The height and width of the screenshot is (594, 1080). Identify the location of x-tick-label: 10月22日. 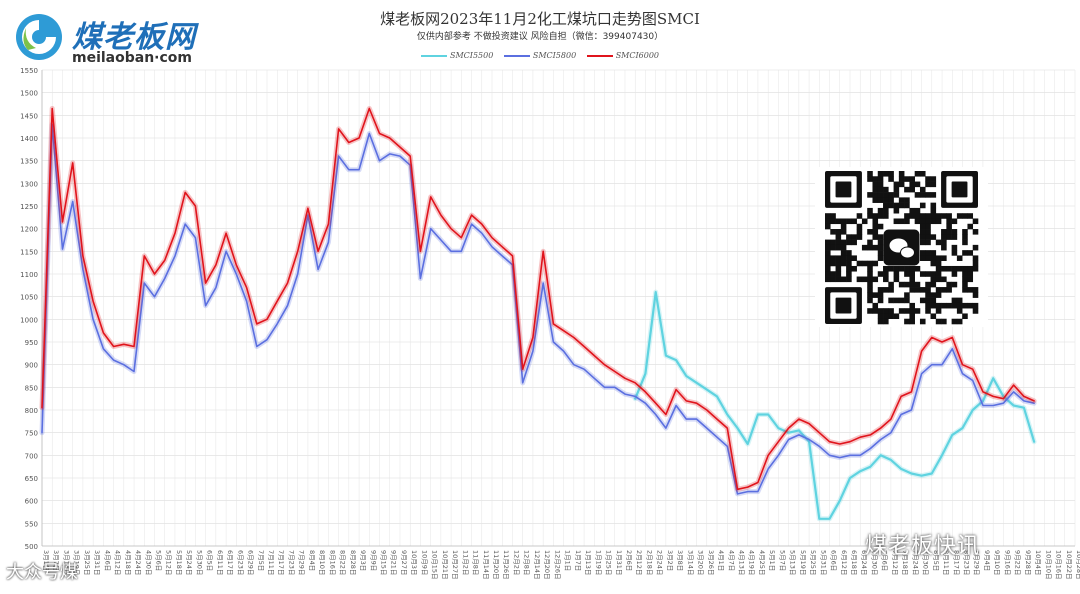
(1069, 565).